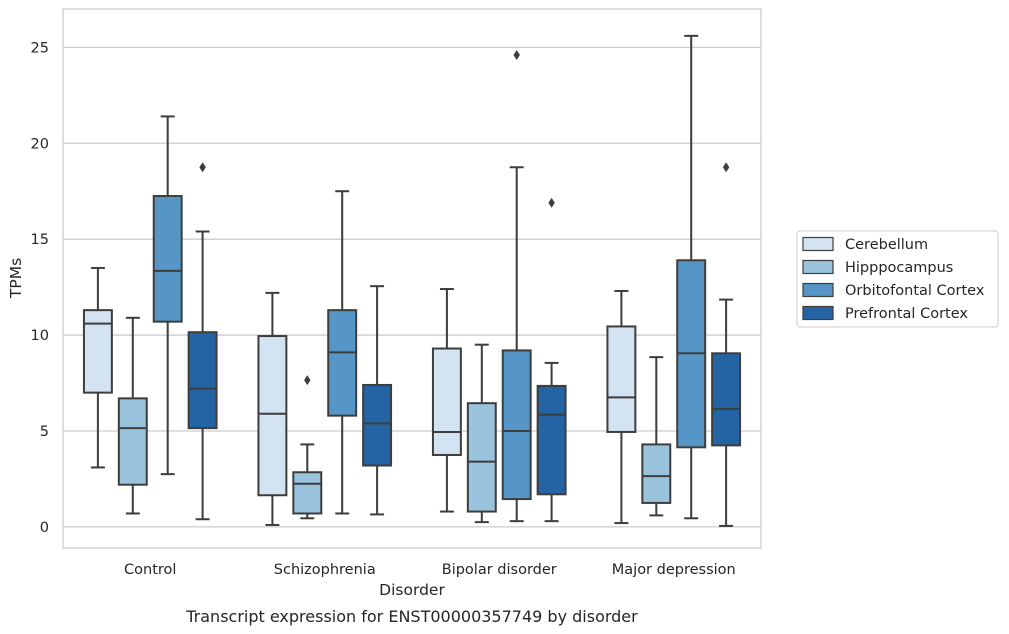  I want to click on y-tick-label-15: 15, so click(40, 240).